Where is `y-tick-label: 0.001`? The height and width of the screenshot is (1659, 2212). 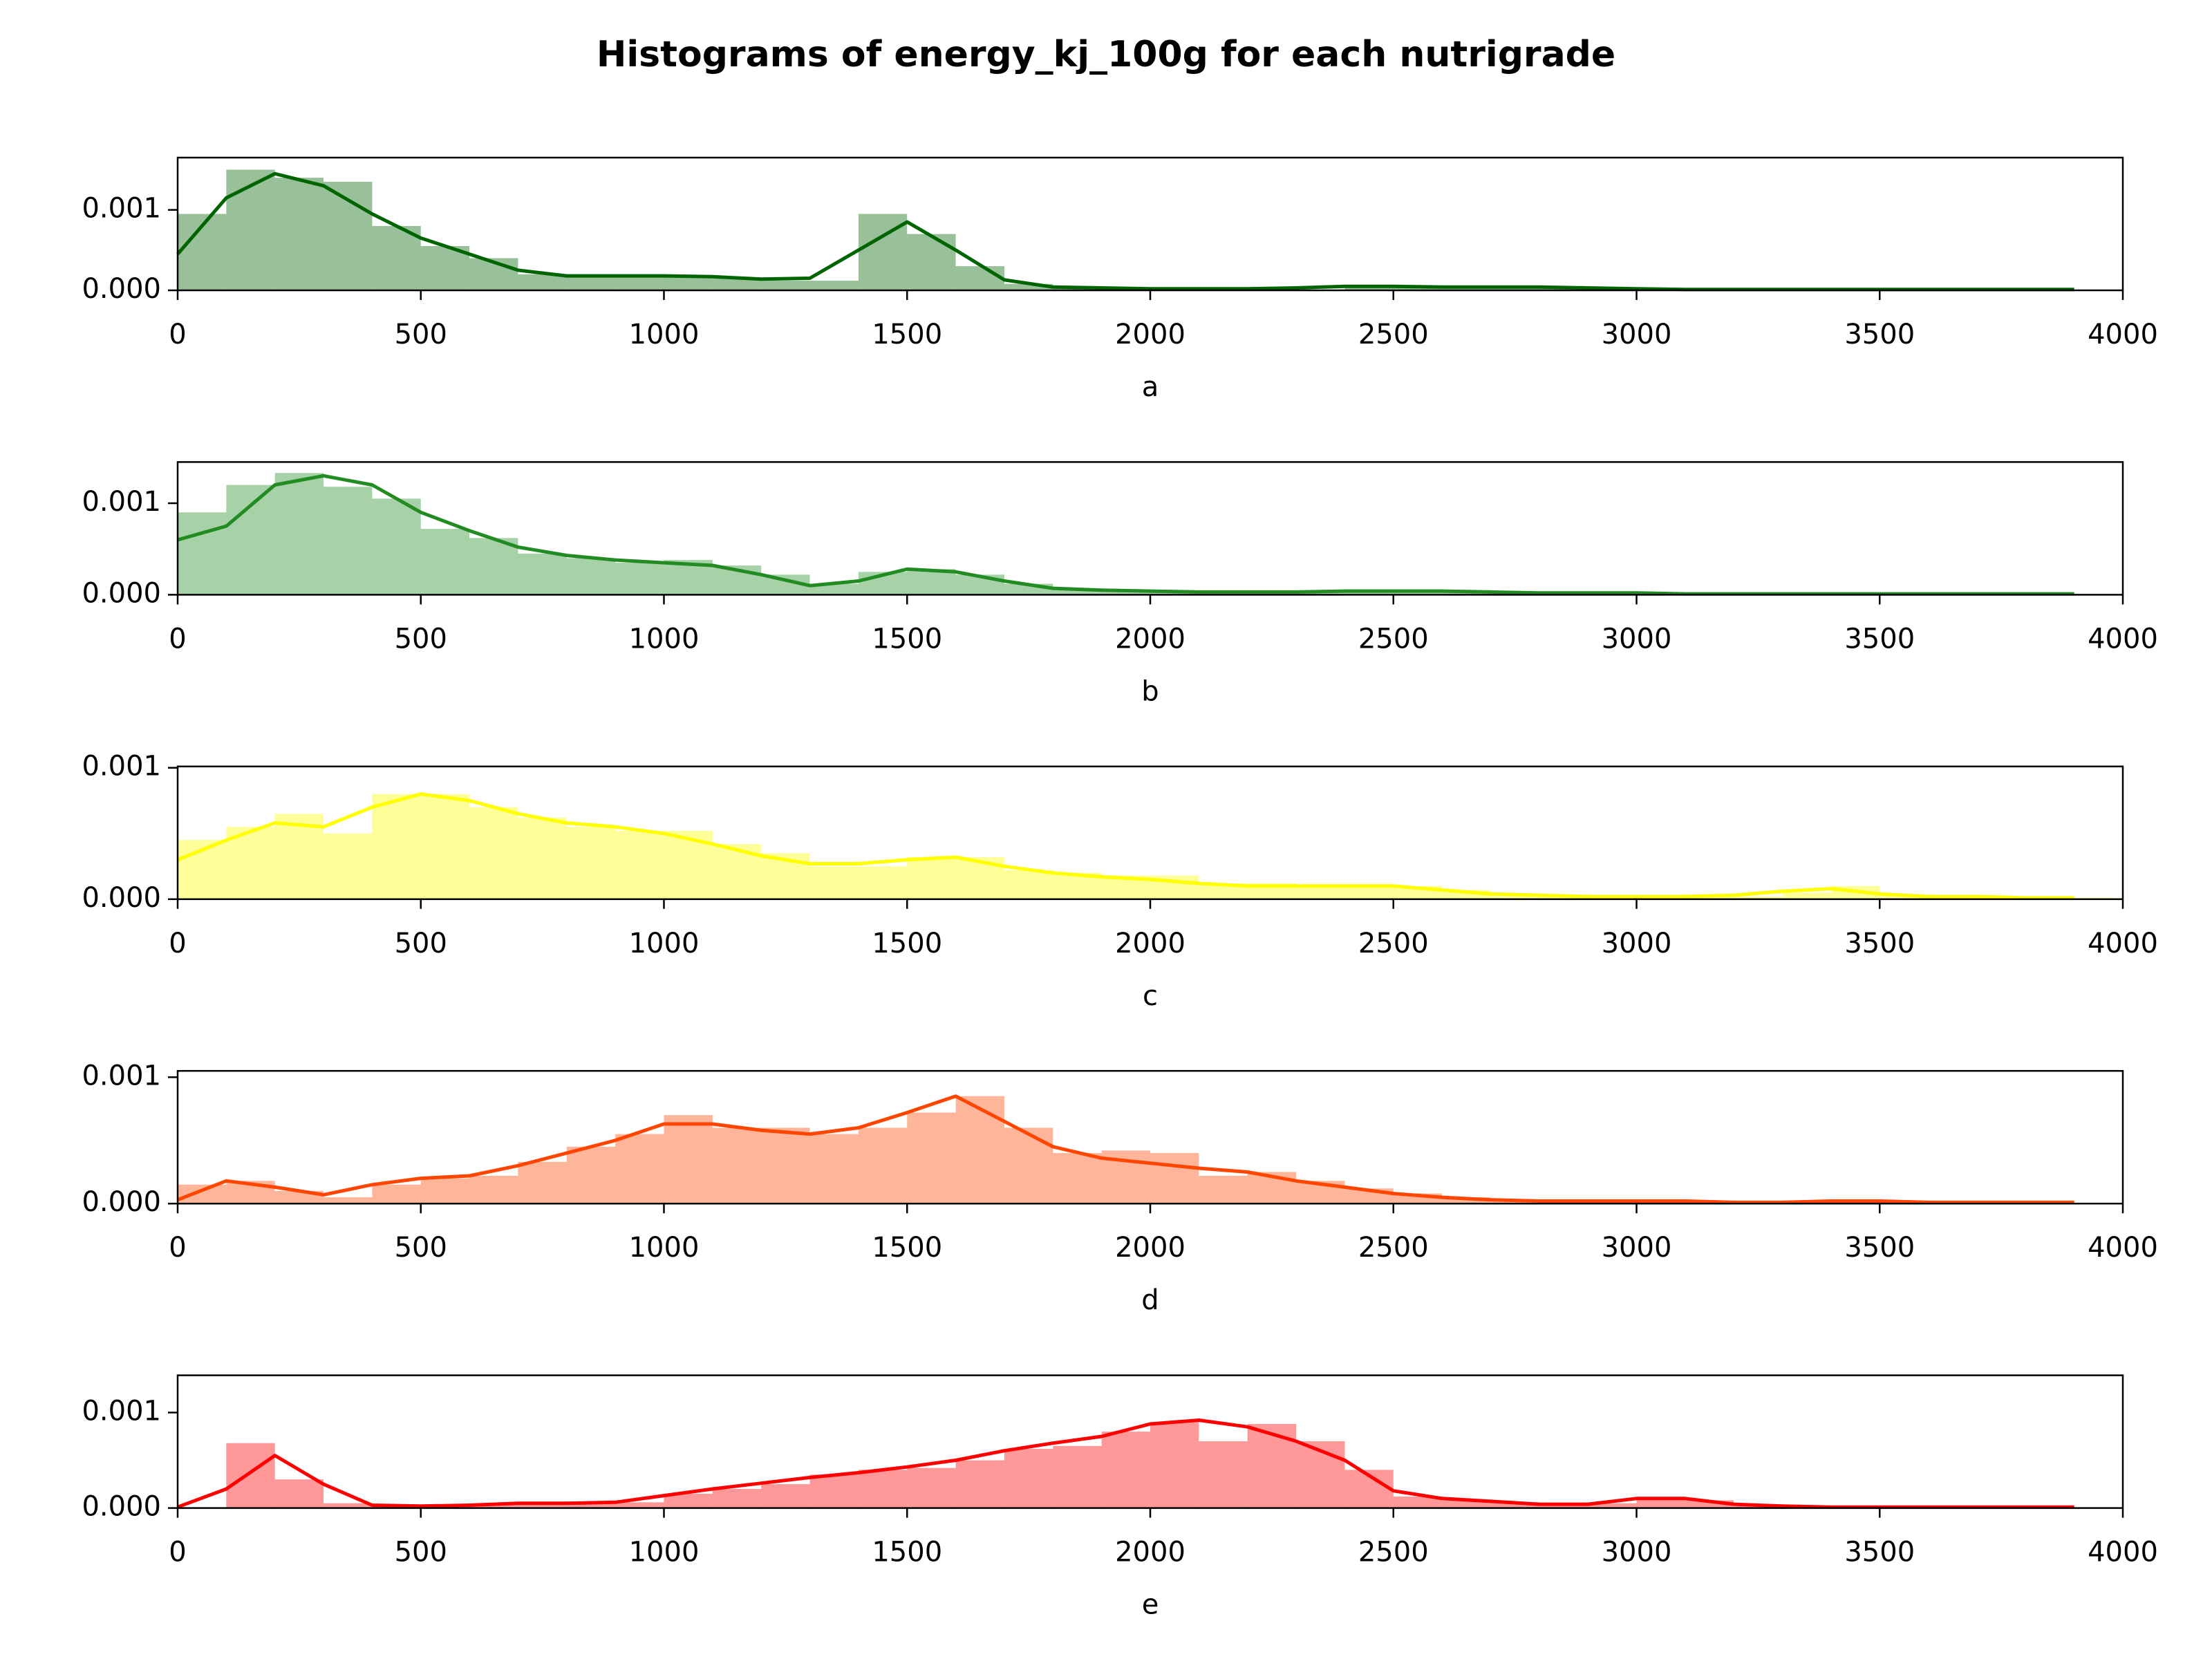
y-tick-label: 0.001 is located at coordinates (121, 209).